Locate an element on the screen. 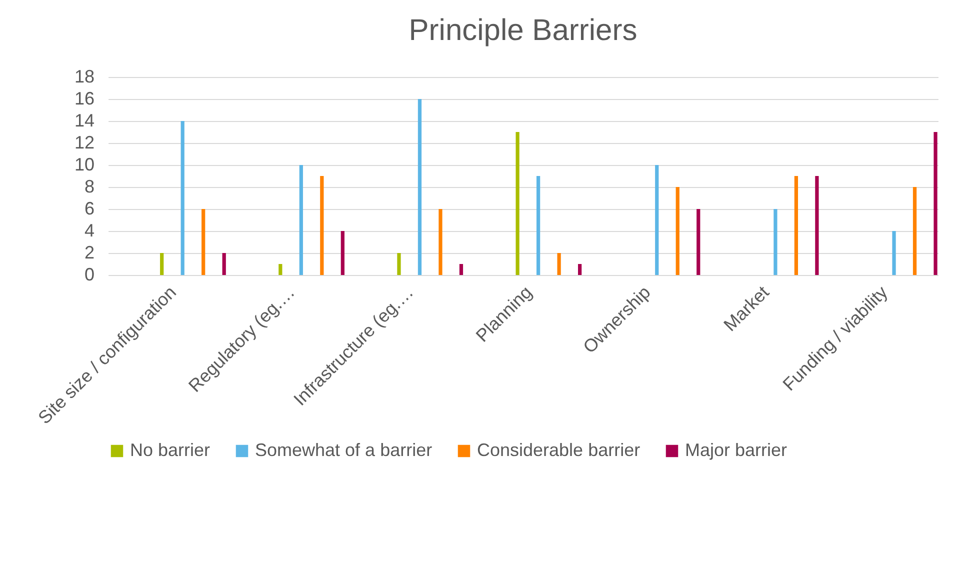 The image size is (957, 580). y-tick-label: 10 is located at coordinates (84, 164).